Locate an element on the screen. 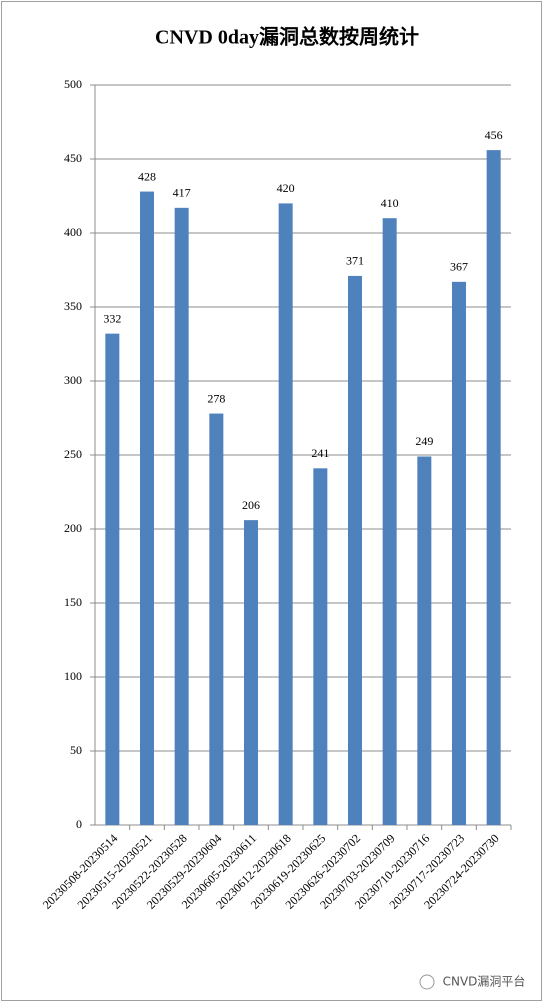 This screenshot has width=544, height=1005. chart-title: CNVD 0day漏洞总数按周统计 is located at coordinates (287, 37).